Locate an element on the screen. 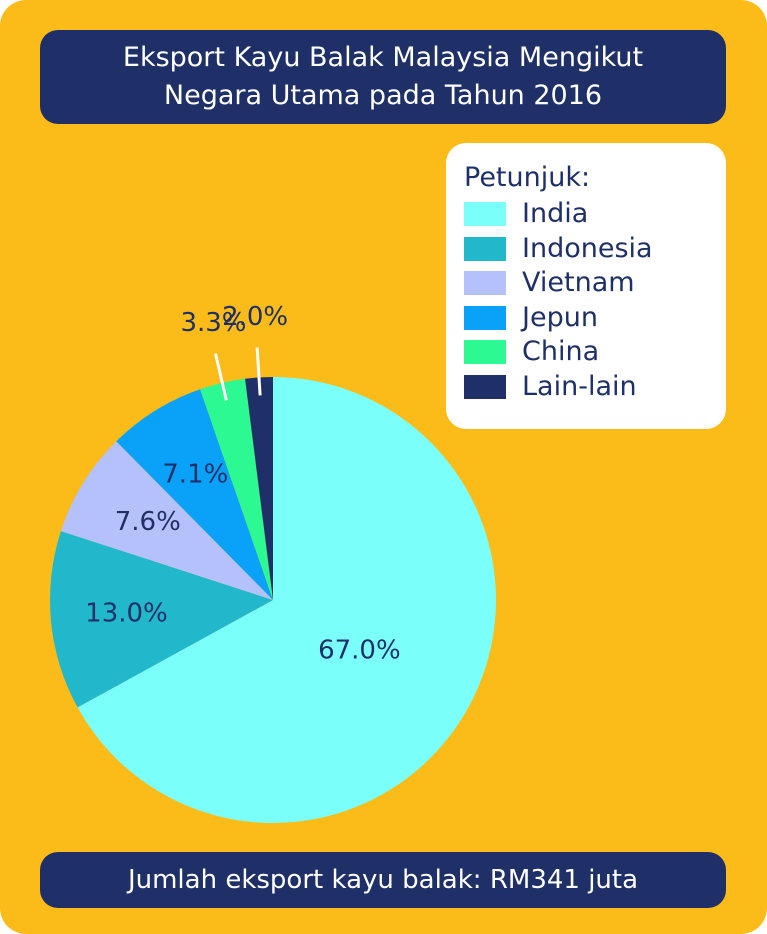  legend-item-vietnam: Vietnam is located at coordinates (595, 283).